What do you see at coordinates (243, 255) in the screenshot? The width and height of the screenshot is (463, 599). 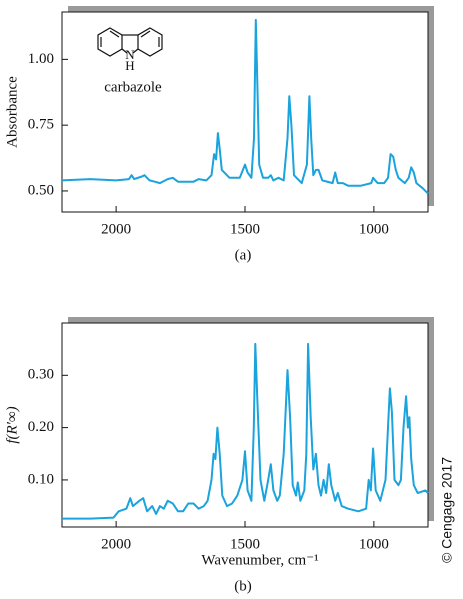 I see `caption: (a)` at bounding box center [243, 255].